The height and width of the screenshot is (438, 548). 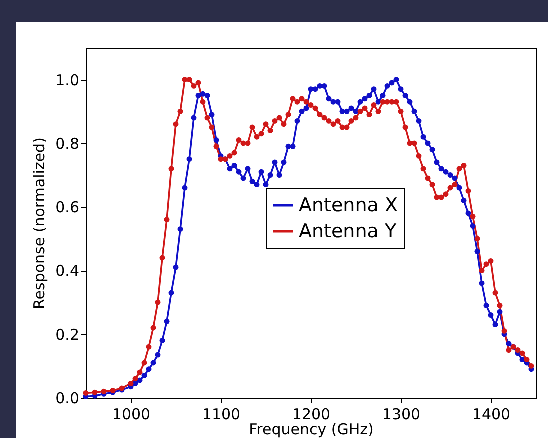 What do you see at coordinates (131, 415) in the screenshot?
I see `x-tick-label: 1000` at bounding box center [131, 415].